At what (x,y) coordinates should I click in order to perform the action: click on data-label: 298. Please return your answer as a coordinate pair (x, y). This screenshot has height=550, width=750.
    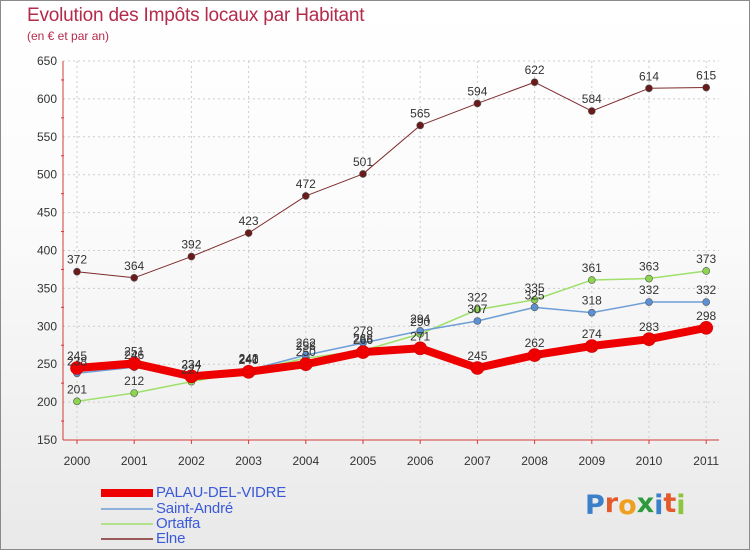
    Looking at the image, I should click on (706, 316).